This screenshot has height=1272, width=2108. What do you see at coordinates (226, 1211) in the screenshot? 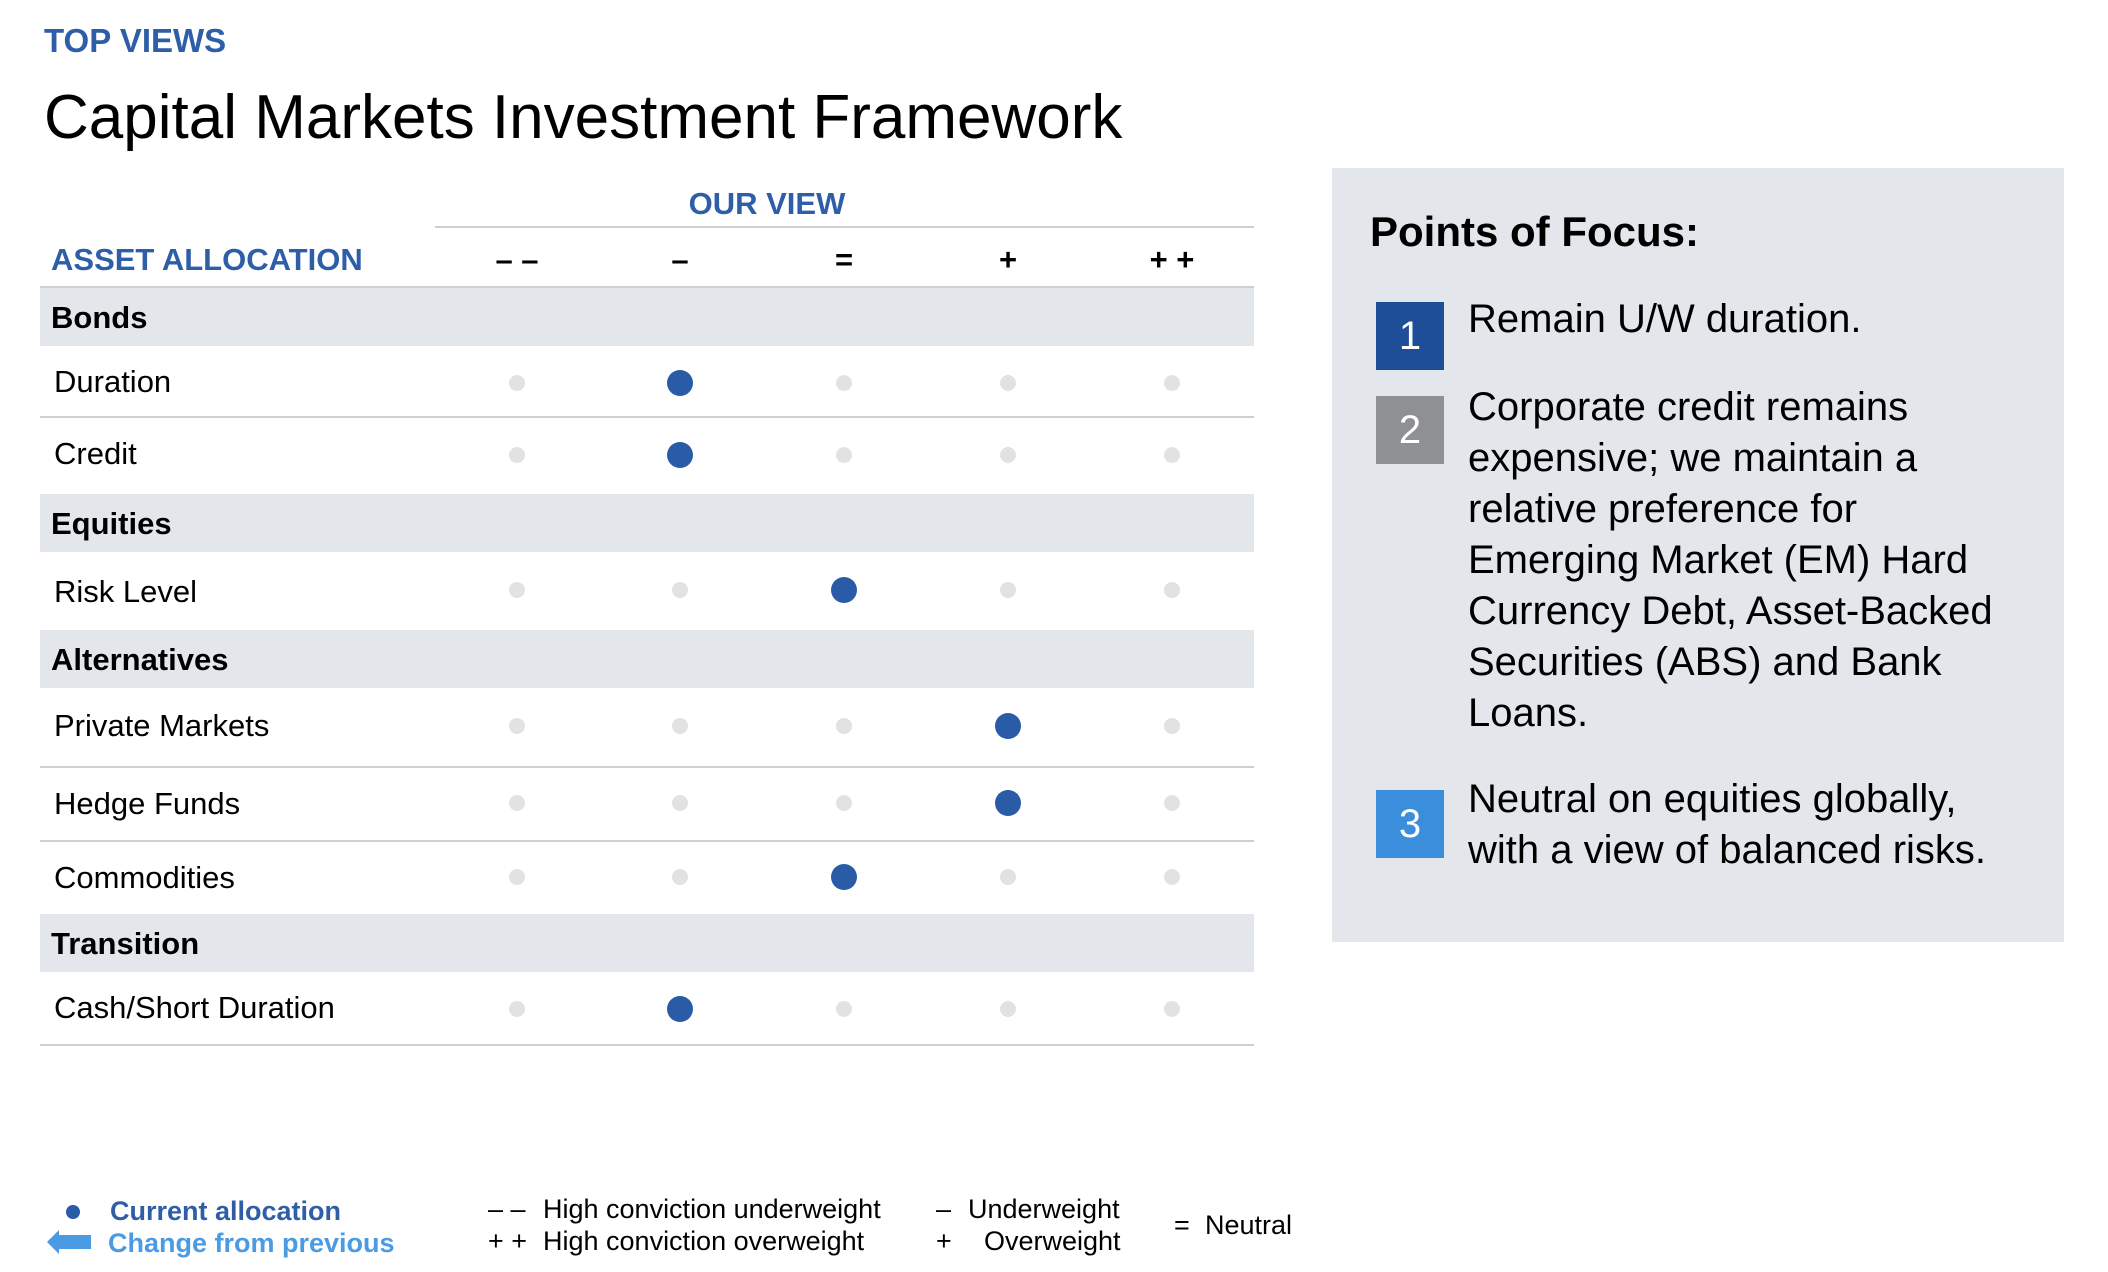
I see `legend-current-allocation: Current allocation` at bounding box center [226, 1211].